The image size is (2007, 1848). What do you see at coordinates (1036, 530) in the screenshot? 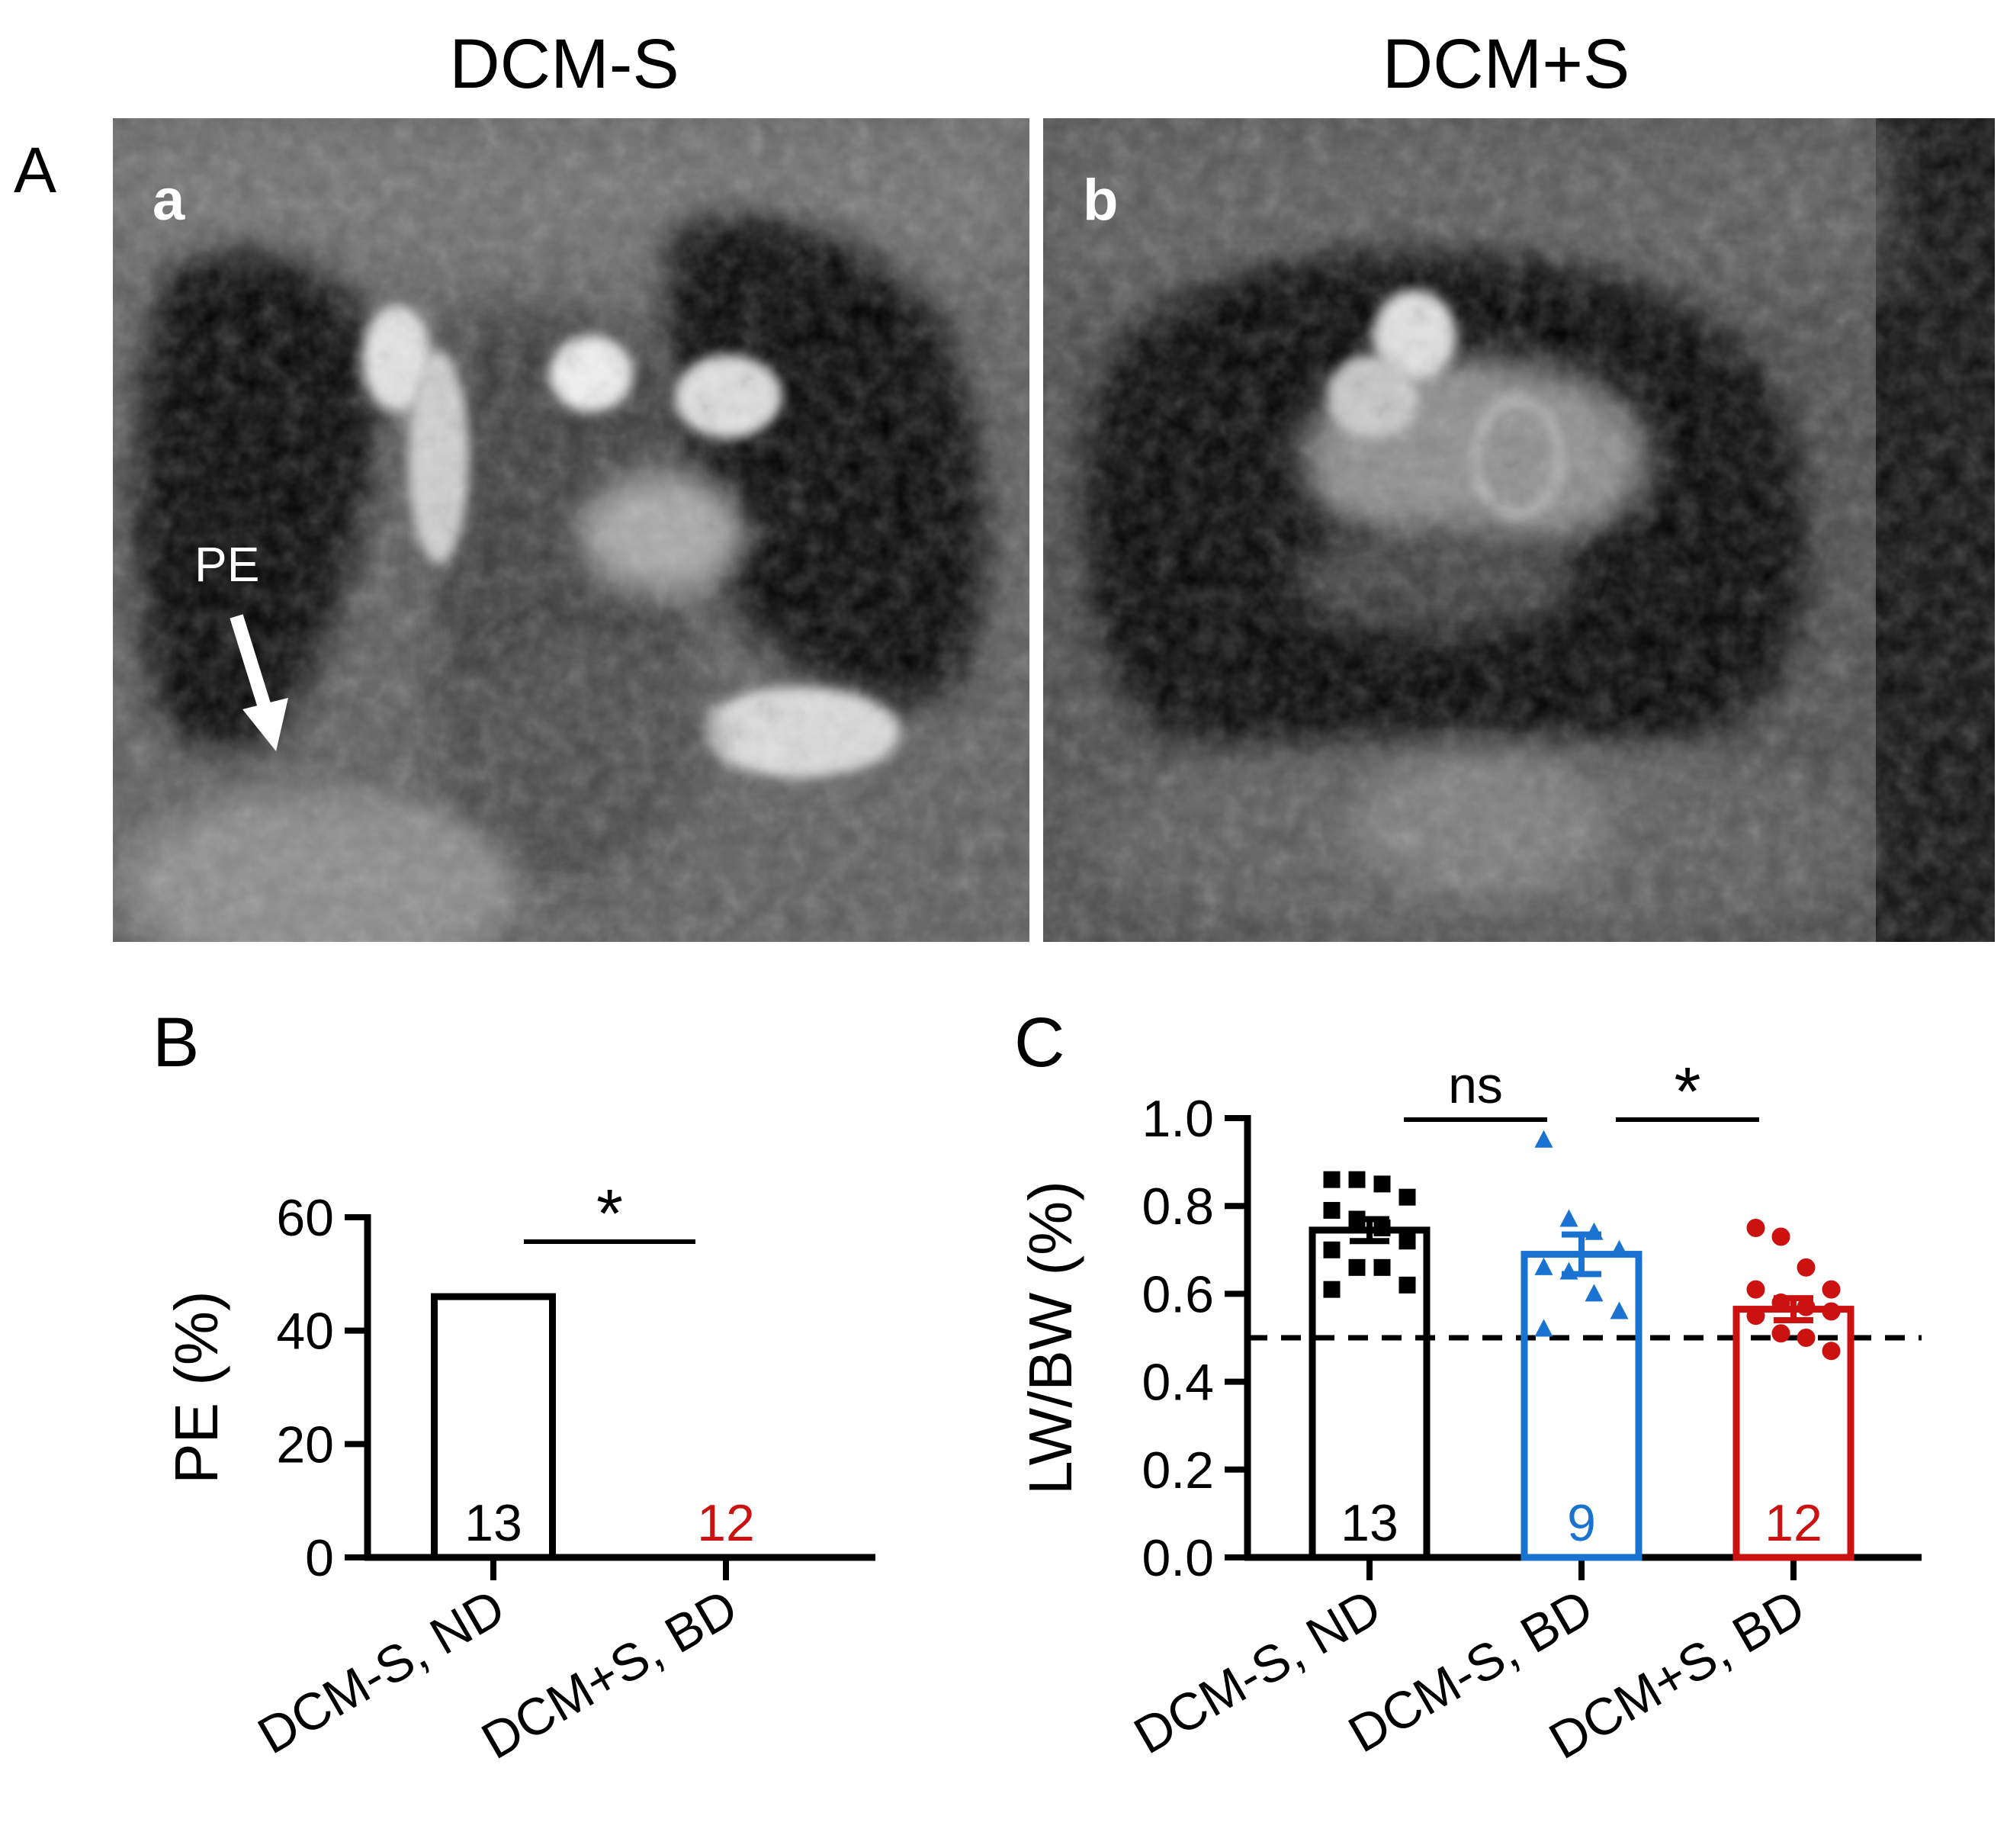
I see `image-divider` at bounding box center [1036, 530].